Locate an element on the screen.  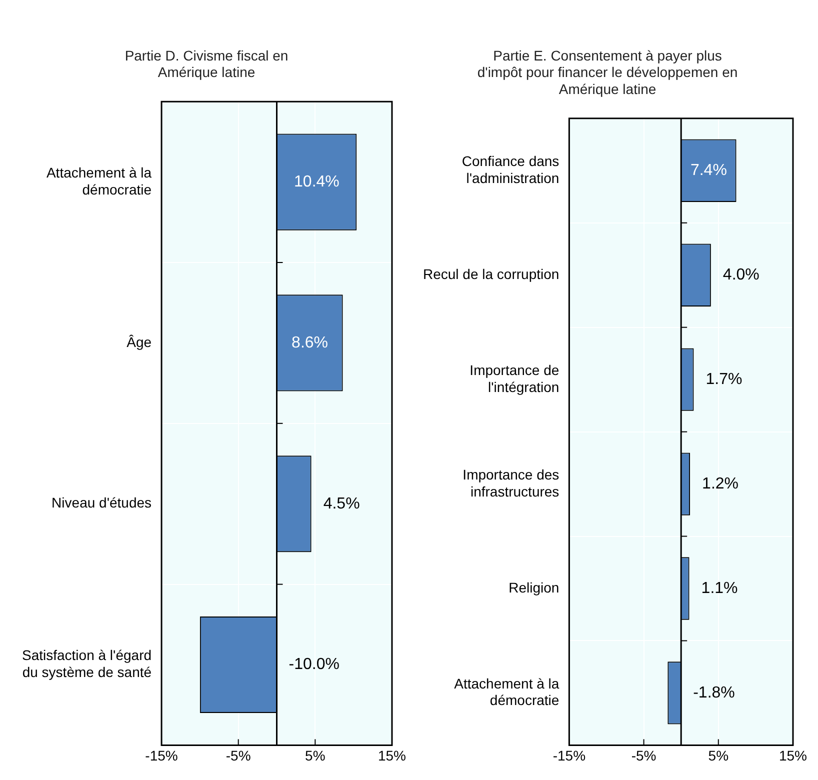
data-label: 7.4% is located at coordinates (708, 171).